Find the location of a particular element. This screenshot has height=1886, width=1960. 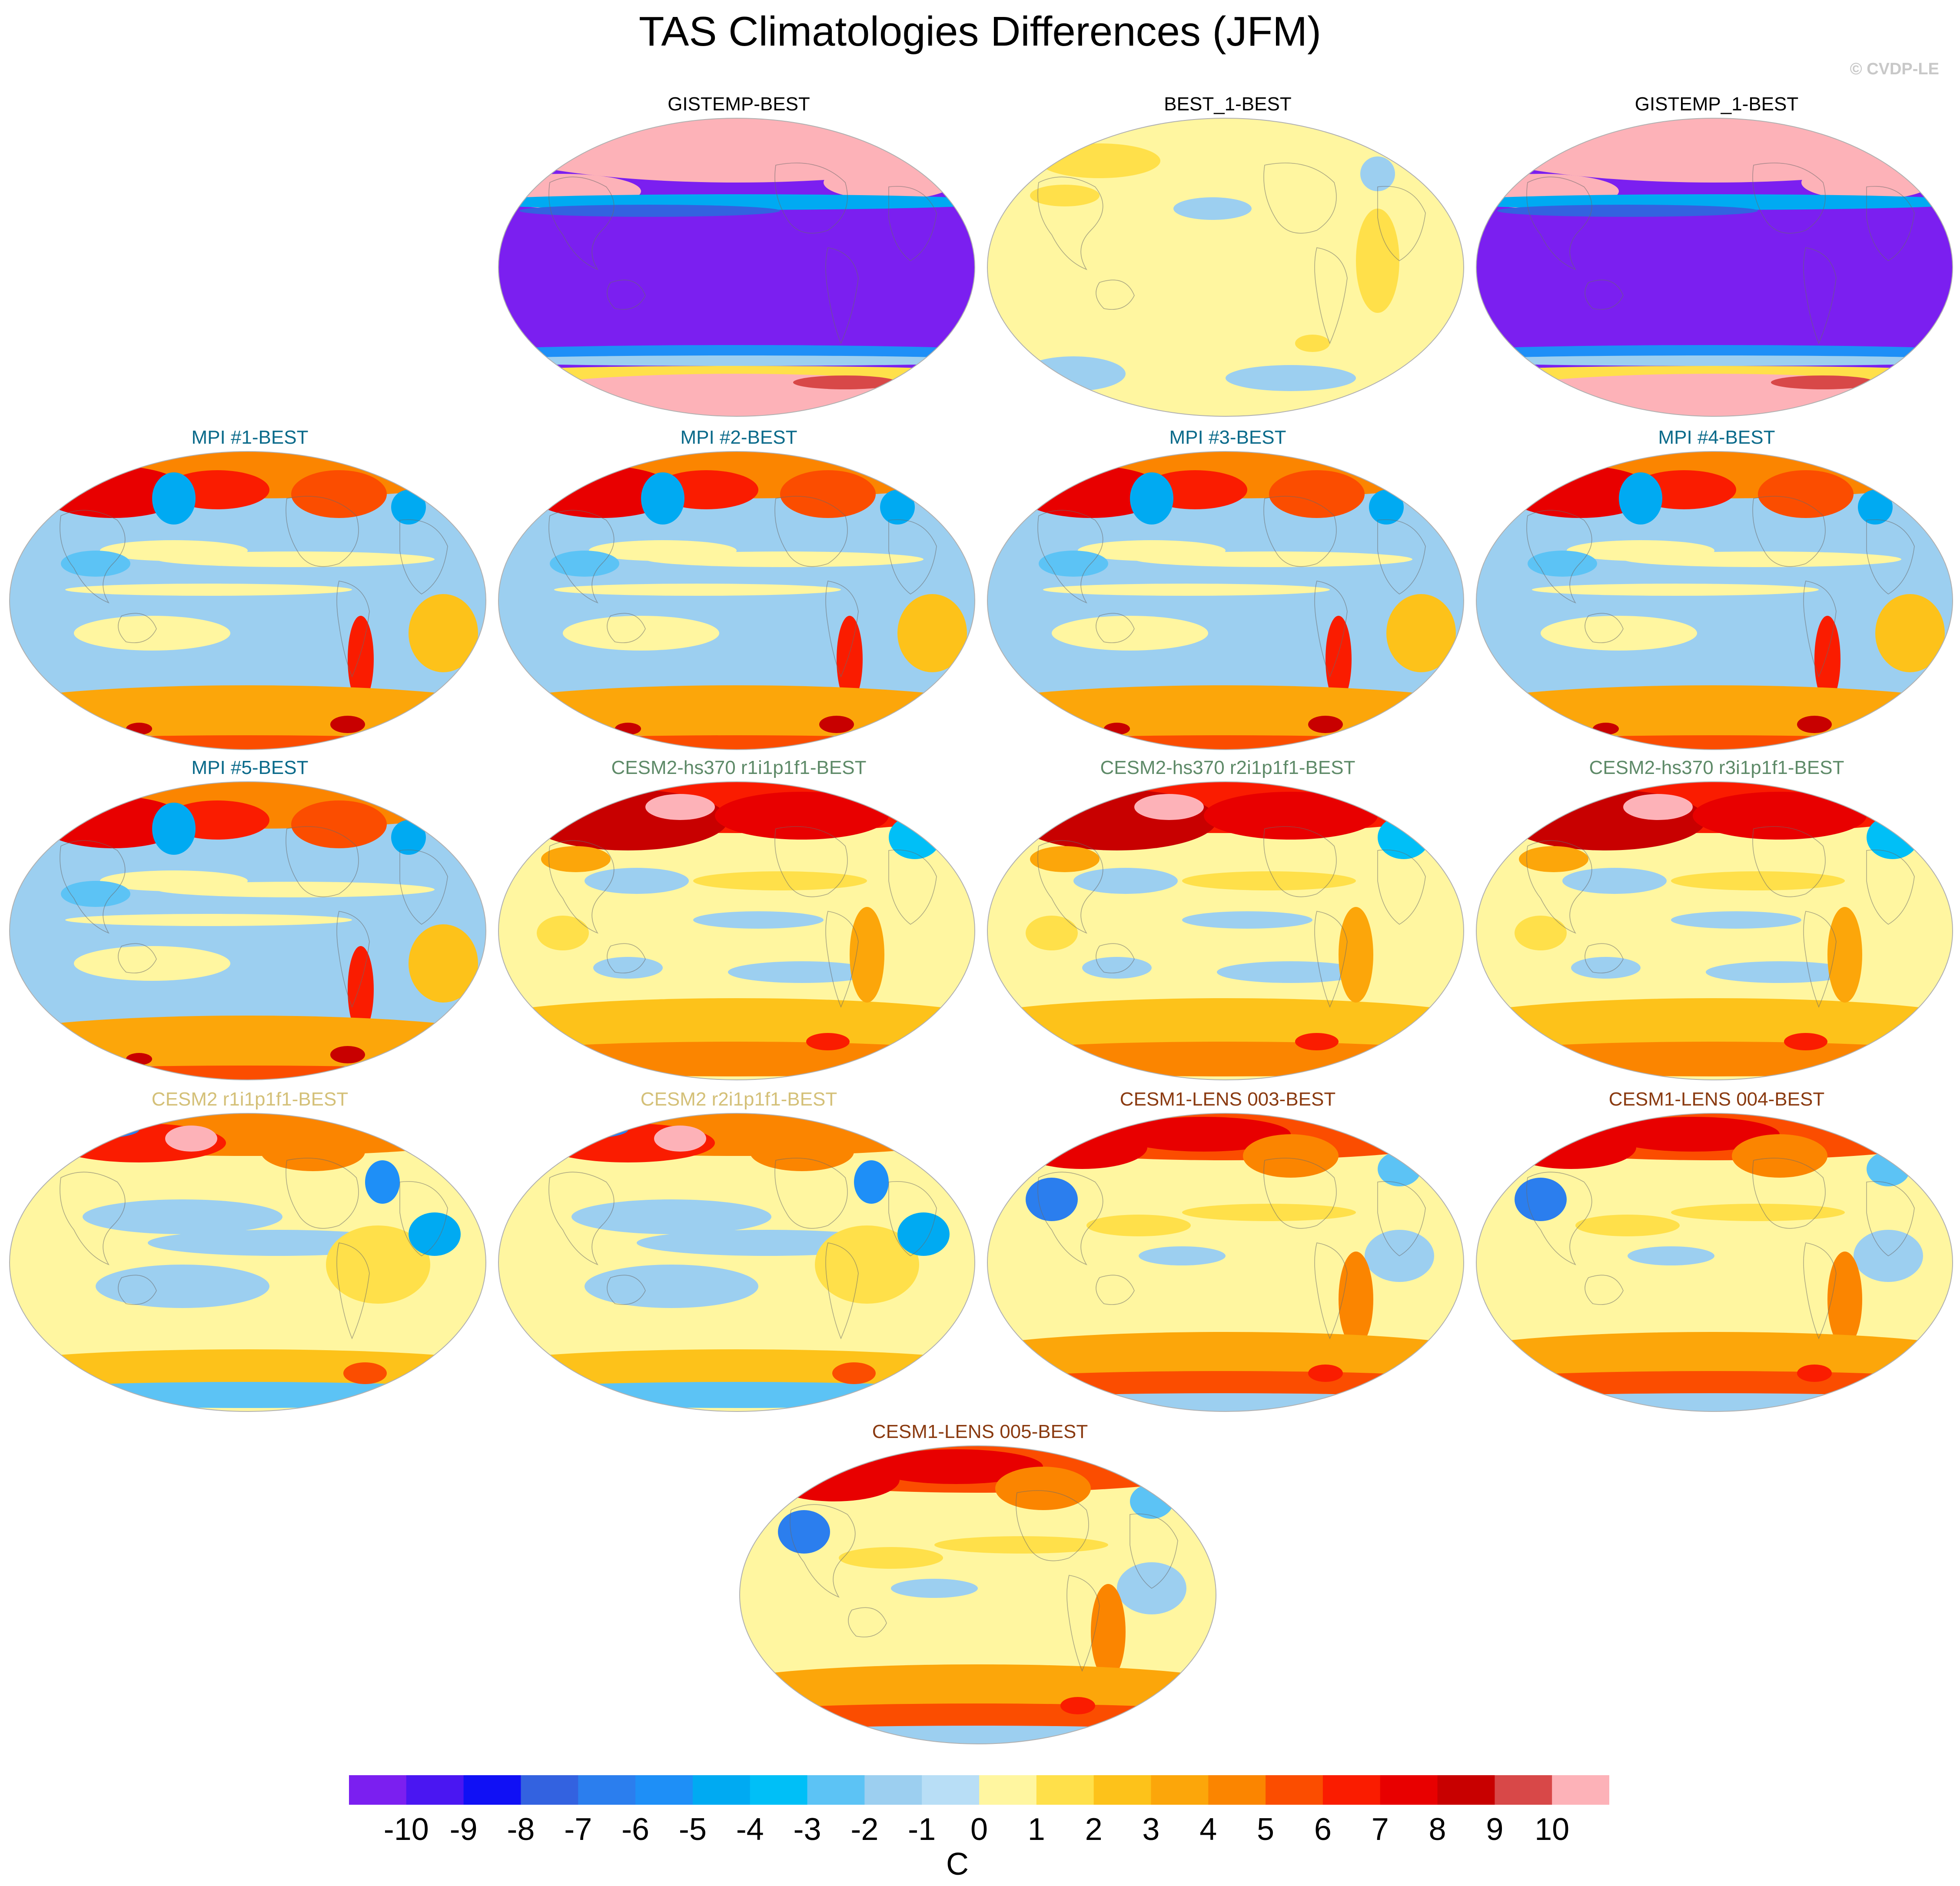

map-panel: CESM2-hs370 r3i1p1f1-BEST is located at coordinates (1716, 920).